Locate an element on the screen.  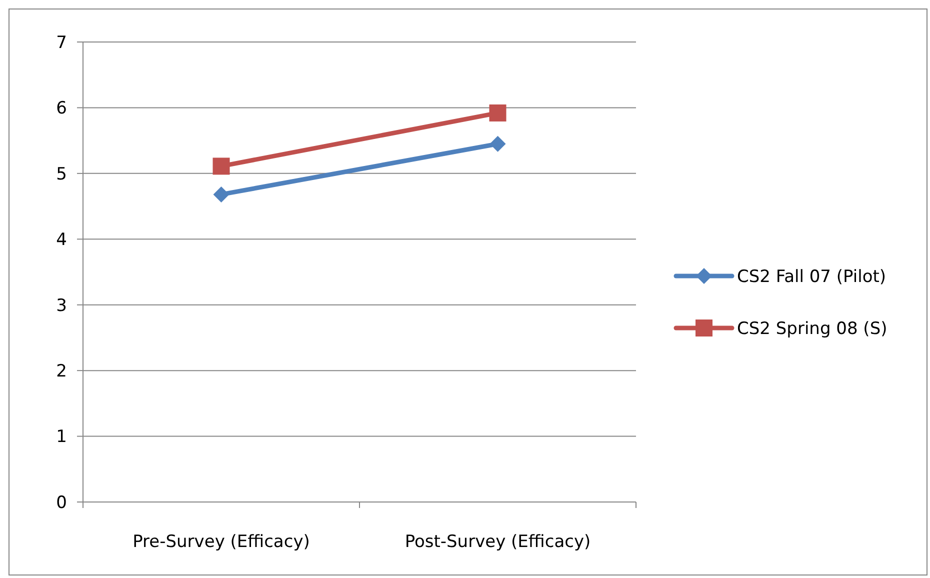
y-tick-label: 5 is located at coordinates (61, 174).